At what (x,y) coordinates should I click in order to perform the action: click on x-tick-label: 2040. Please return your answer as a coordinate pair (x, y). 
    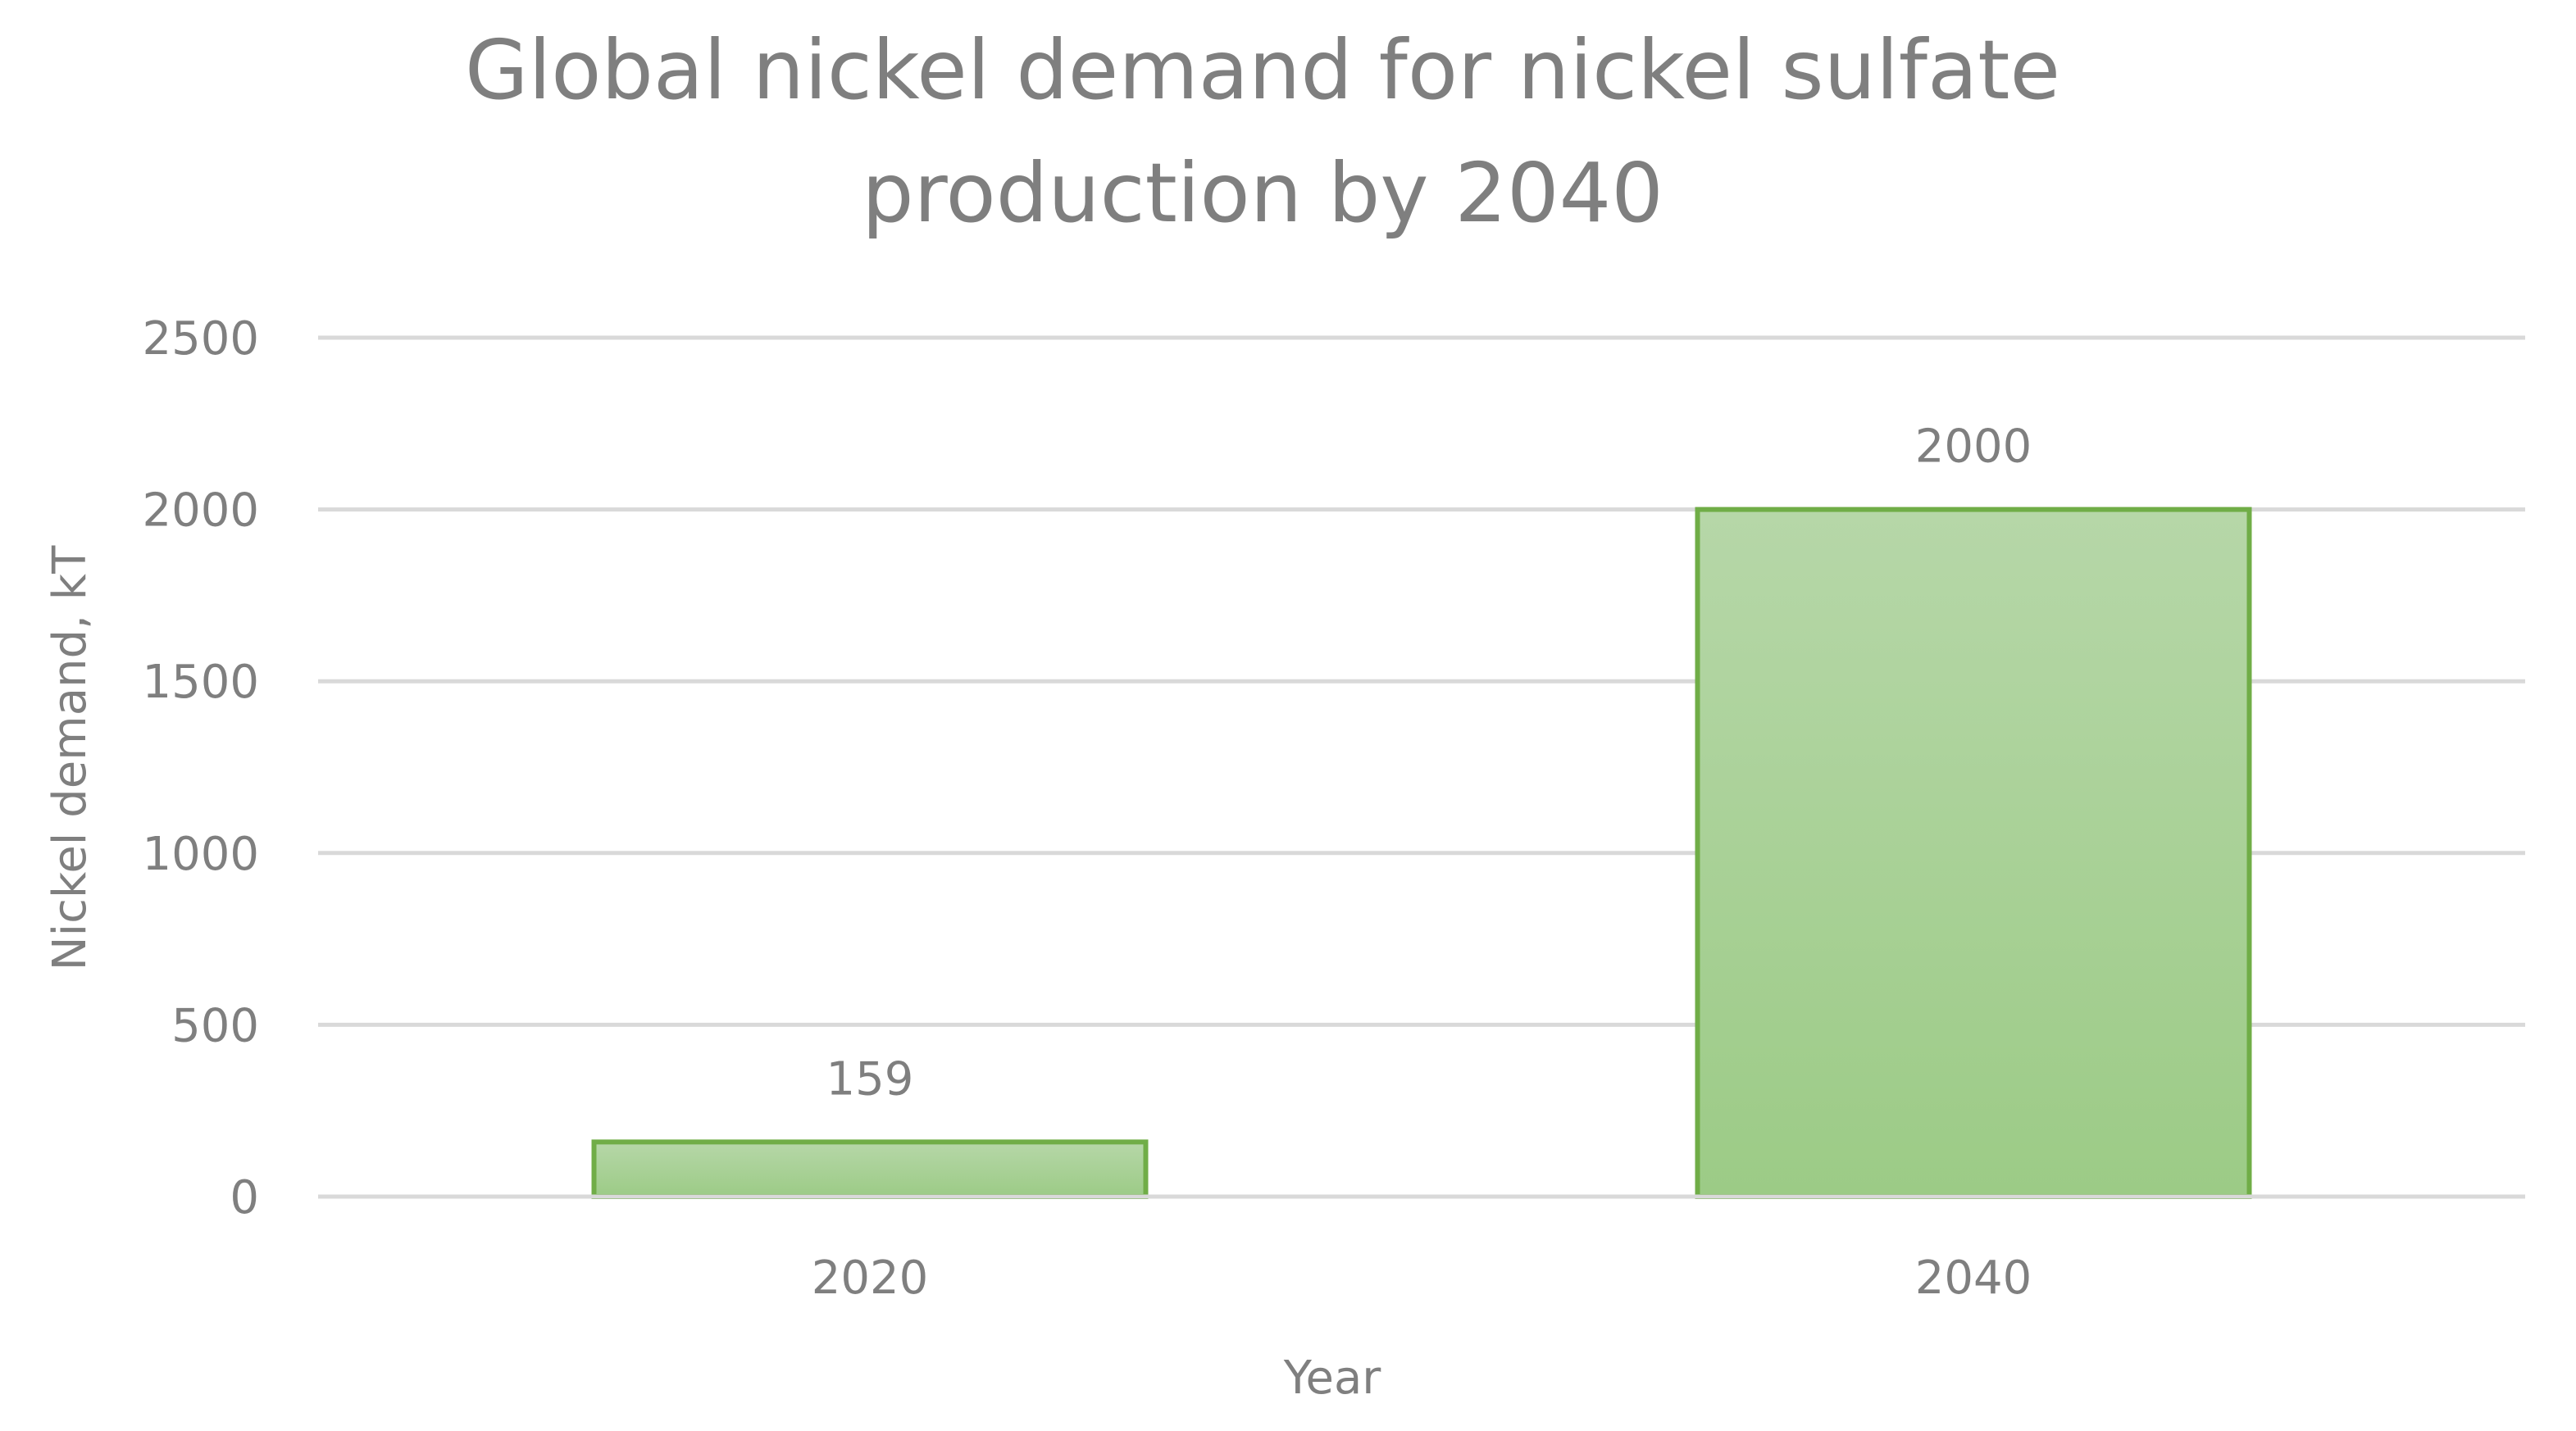
    Looking at the image, I should click on (1973, 1278).